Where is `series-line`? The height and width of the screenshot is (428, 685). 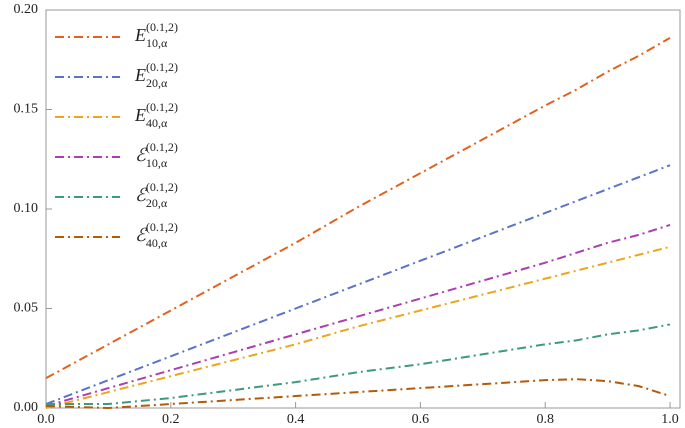
series-line is located at coordinates (358, 394).